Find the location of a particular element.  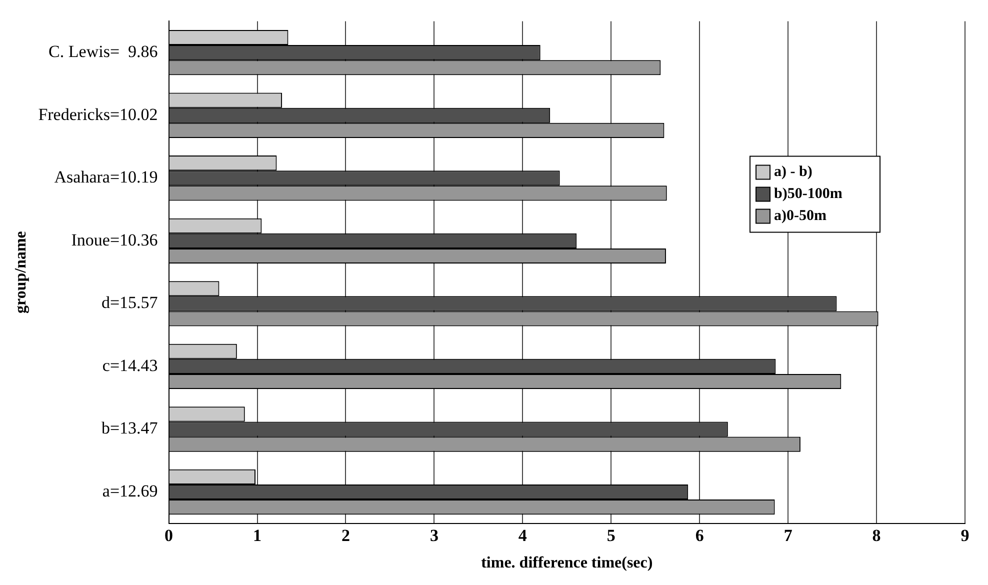

y-tick-label: a=12.69 is located at coordinates (130, 490).